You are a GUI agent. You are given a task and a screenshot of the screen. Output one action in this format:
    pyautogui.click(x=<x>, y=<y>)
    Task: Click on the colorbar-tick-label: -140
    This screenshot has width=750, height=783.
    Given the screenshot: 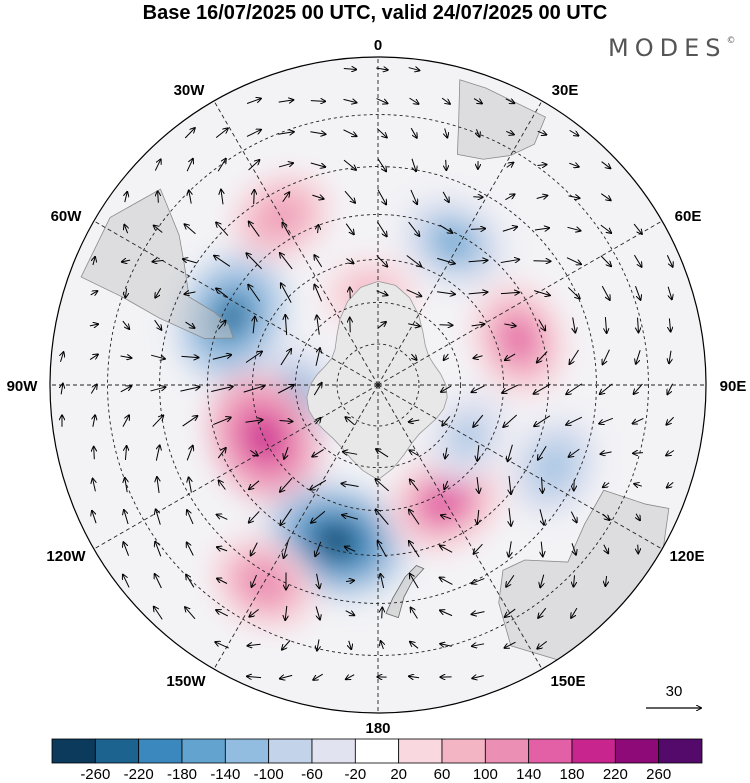 What is the action you would take?
    pyautogui.click(x=225, y=774)
    